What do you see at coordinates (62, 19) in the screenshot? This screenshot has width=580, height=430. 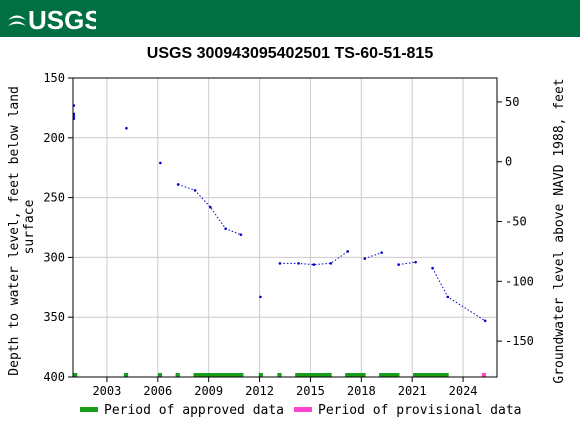 I see `usgs-logo-text: USGS` at bounding box center [62, 19].